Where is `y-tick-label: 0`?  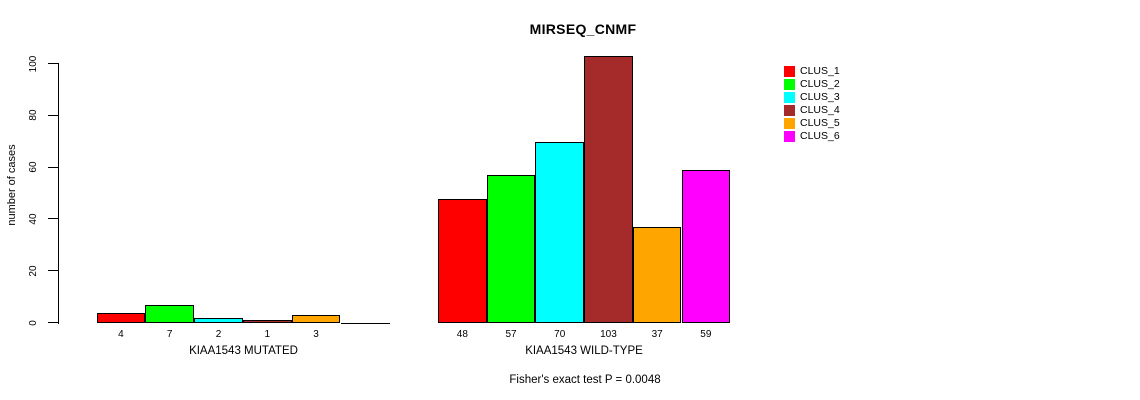
y-tick-label: 0 is located at coordinates (33, 322).